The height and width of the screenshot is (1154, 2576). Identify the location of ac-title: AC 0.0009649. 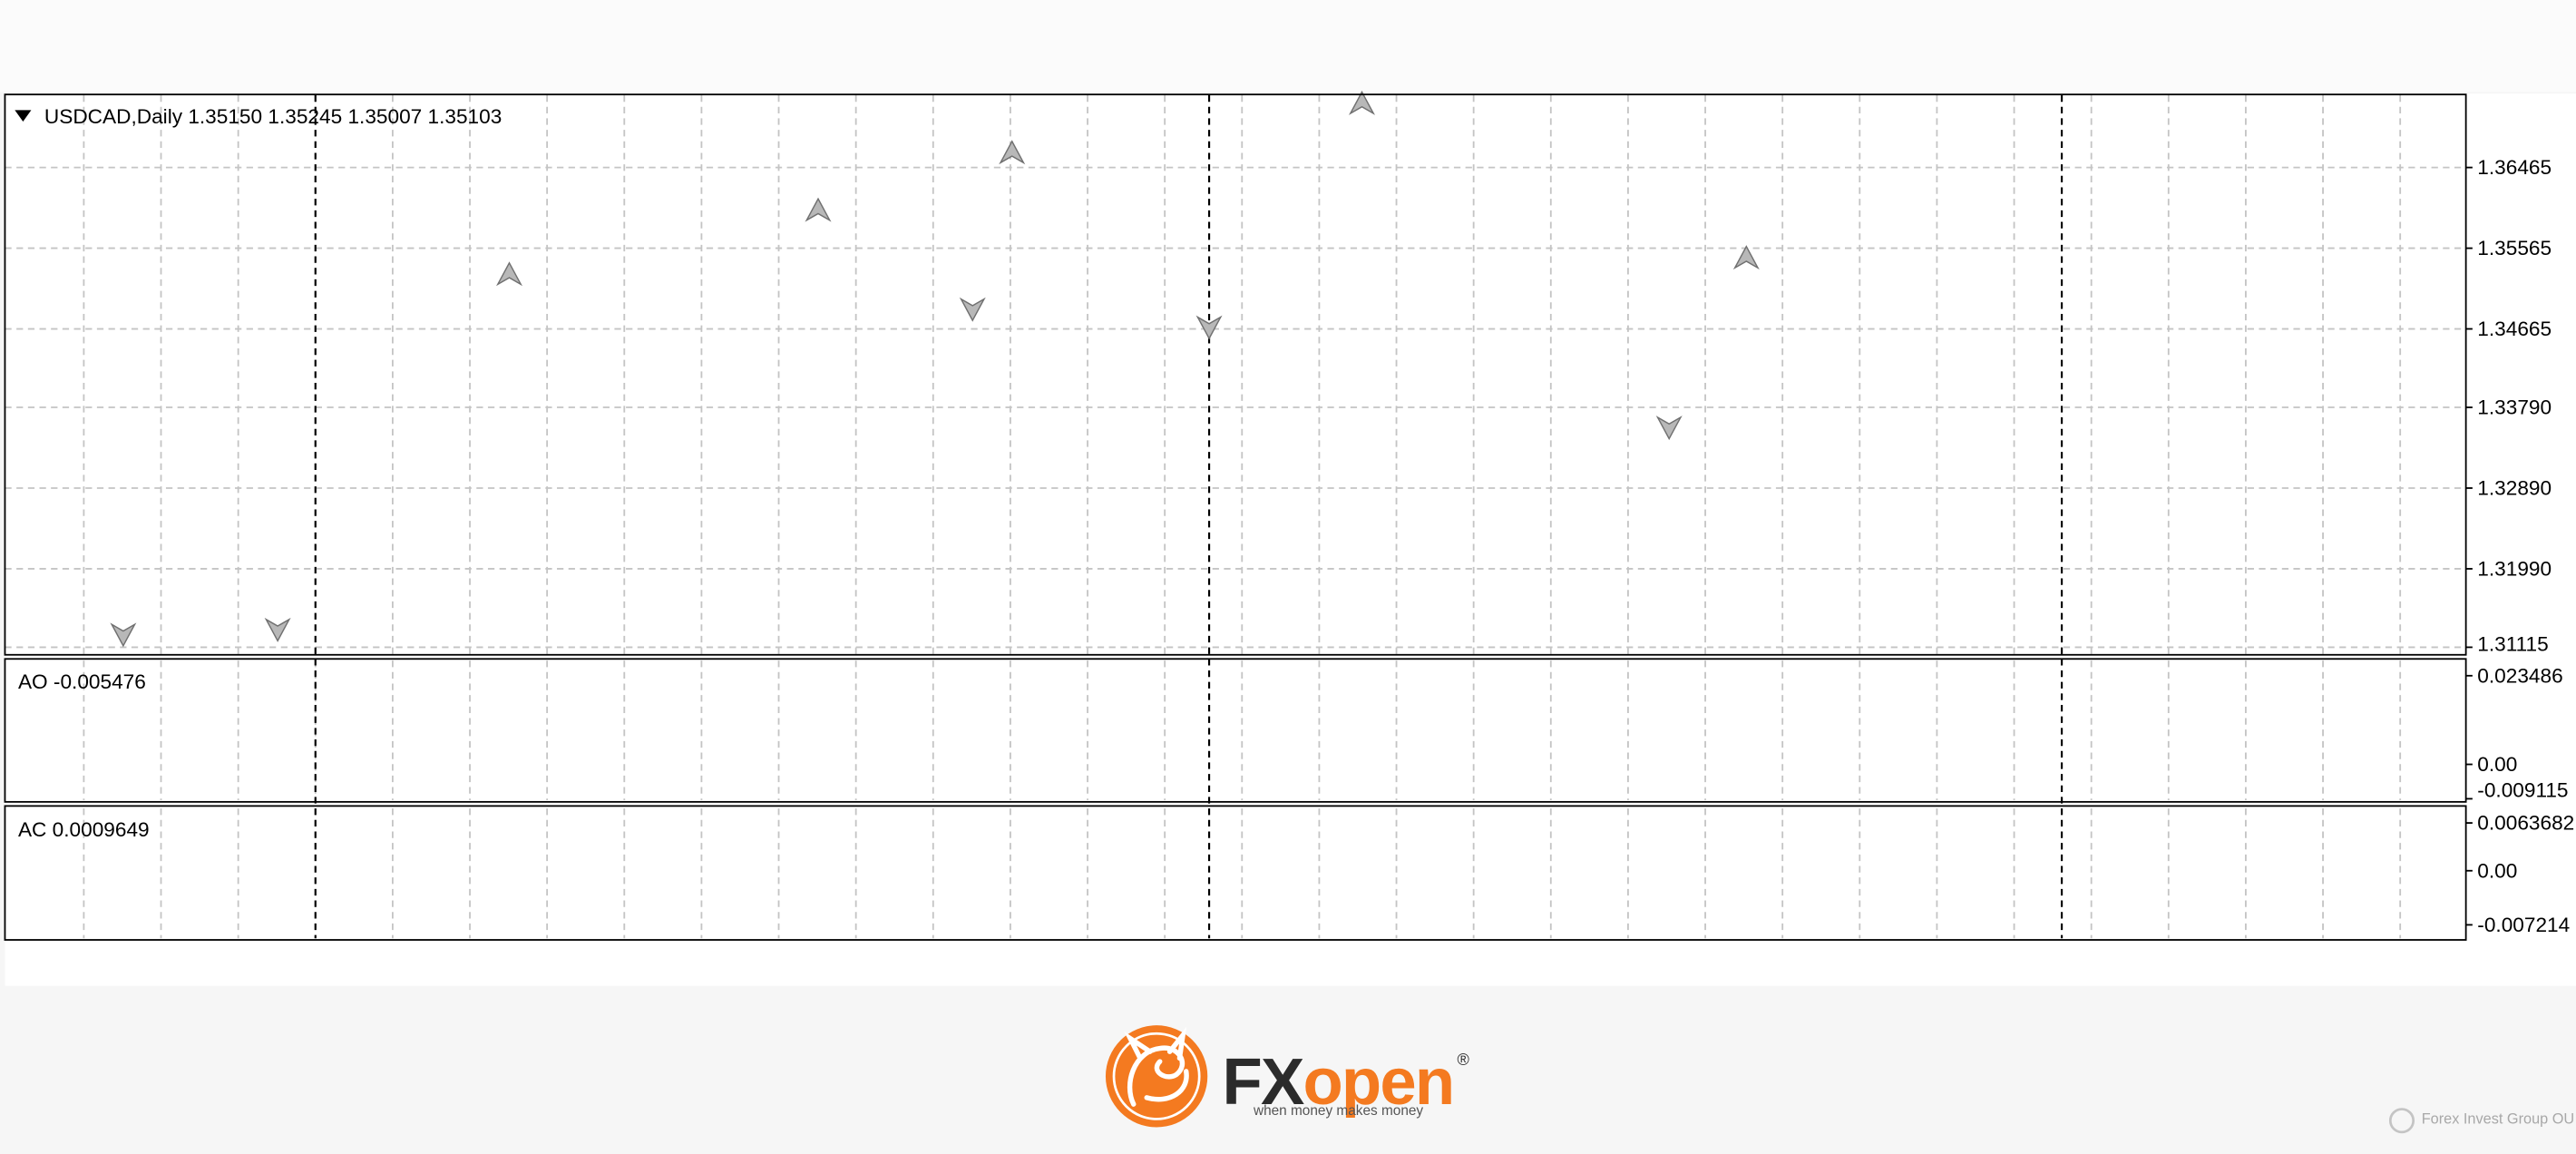
(84, 829).